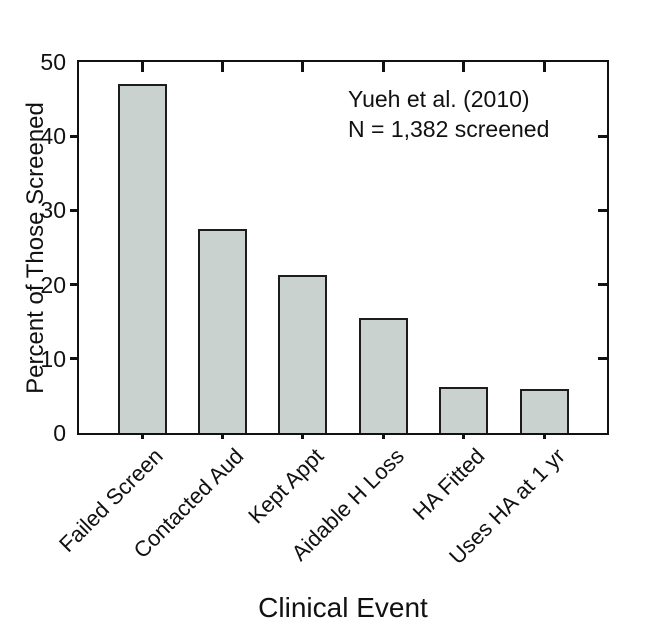 Image resolution: width=663 pixels, height=630 pixels. I want to click on annotation-text: Yueh et al. (2010) N = 1,382 screened, so click(448, 114).